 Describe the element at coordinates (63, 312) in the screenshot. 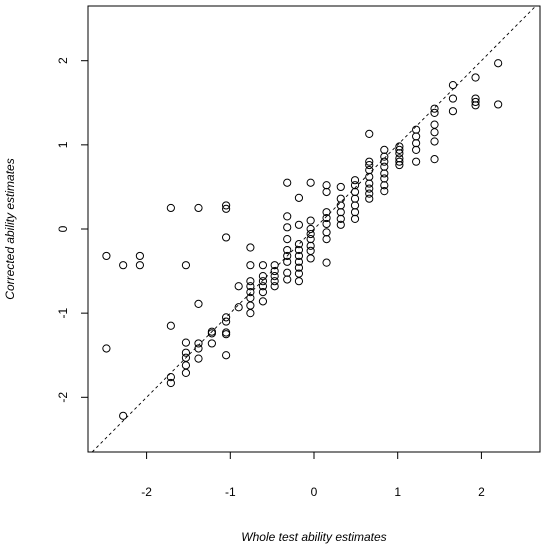

I see `y-tick-label: -1` at that location.